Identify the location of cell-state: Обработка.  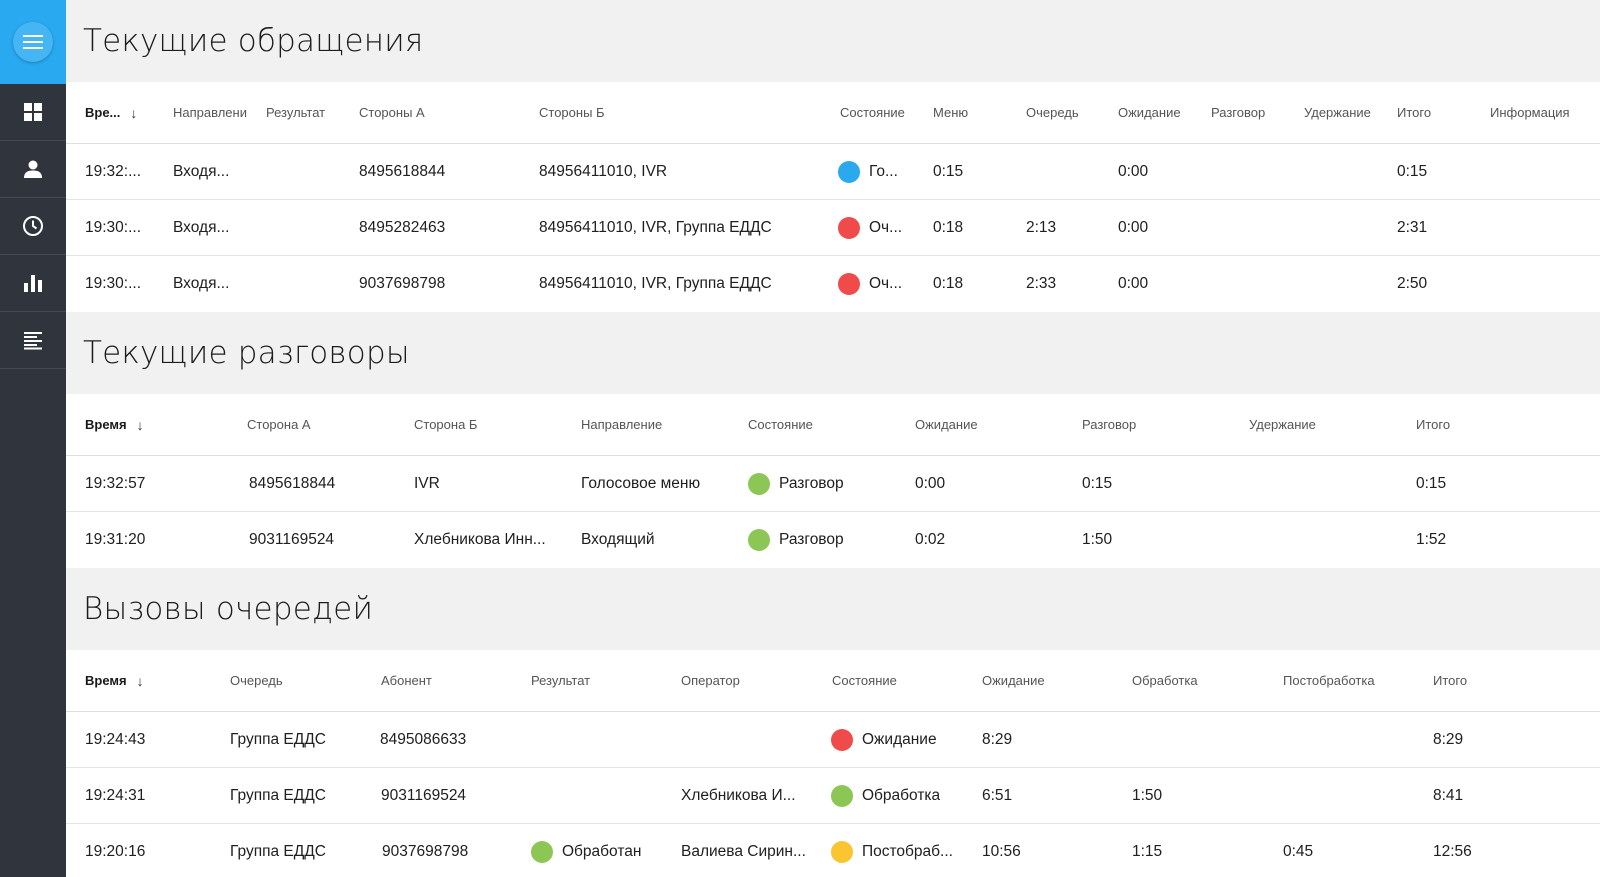
(903, 795).